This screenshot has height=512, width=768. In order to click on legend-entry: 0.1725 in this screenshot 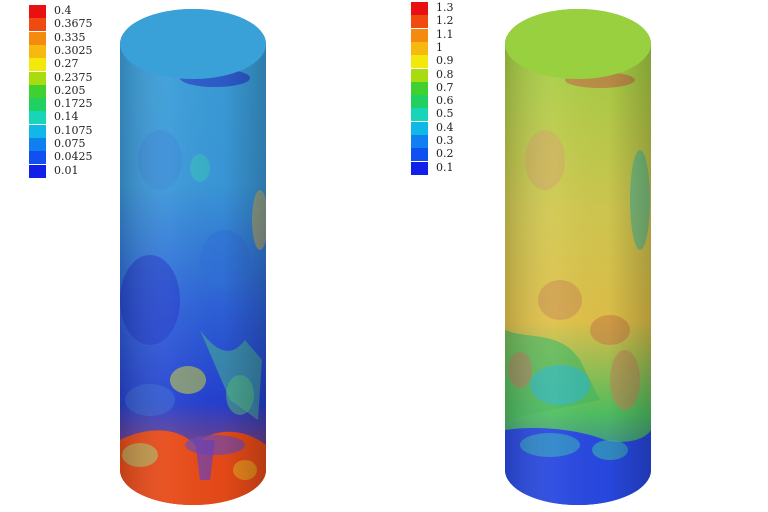, I will do `click(99, 104)`.